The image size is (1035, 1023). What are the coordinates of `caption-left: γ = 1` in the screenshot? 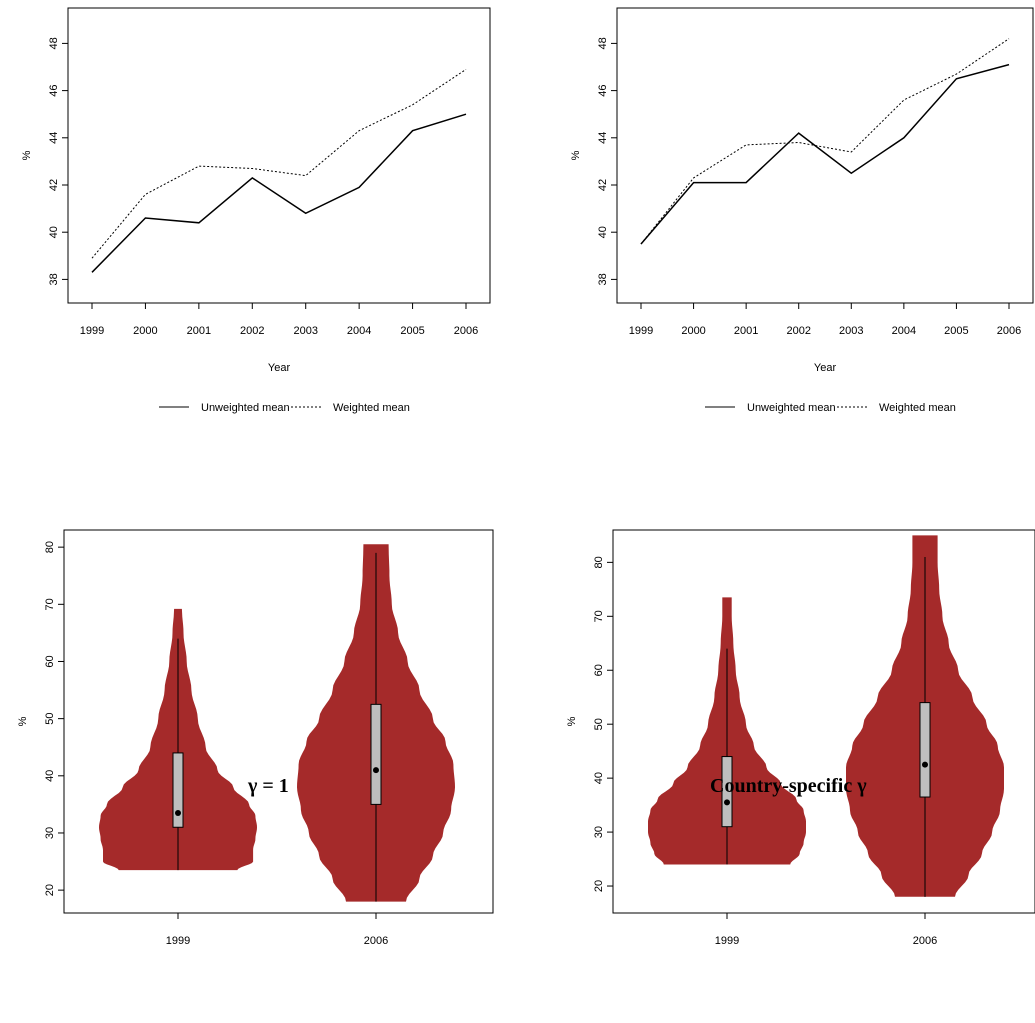 It's located at (268, 786).